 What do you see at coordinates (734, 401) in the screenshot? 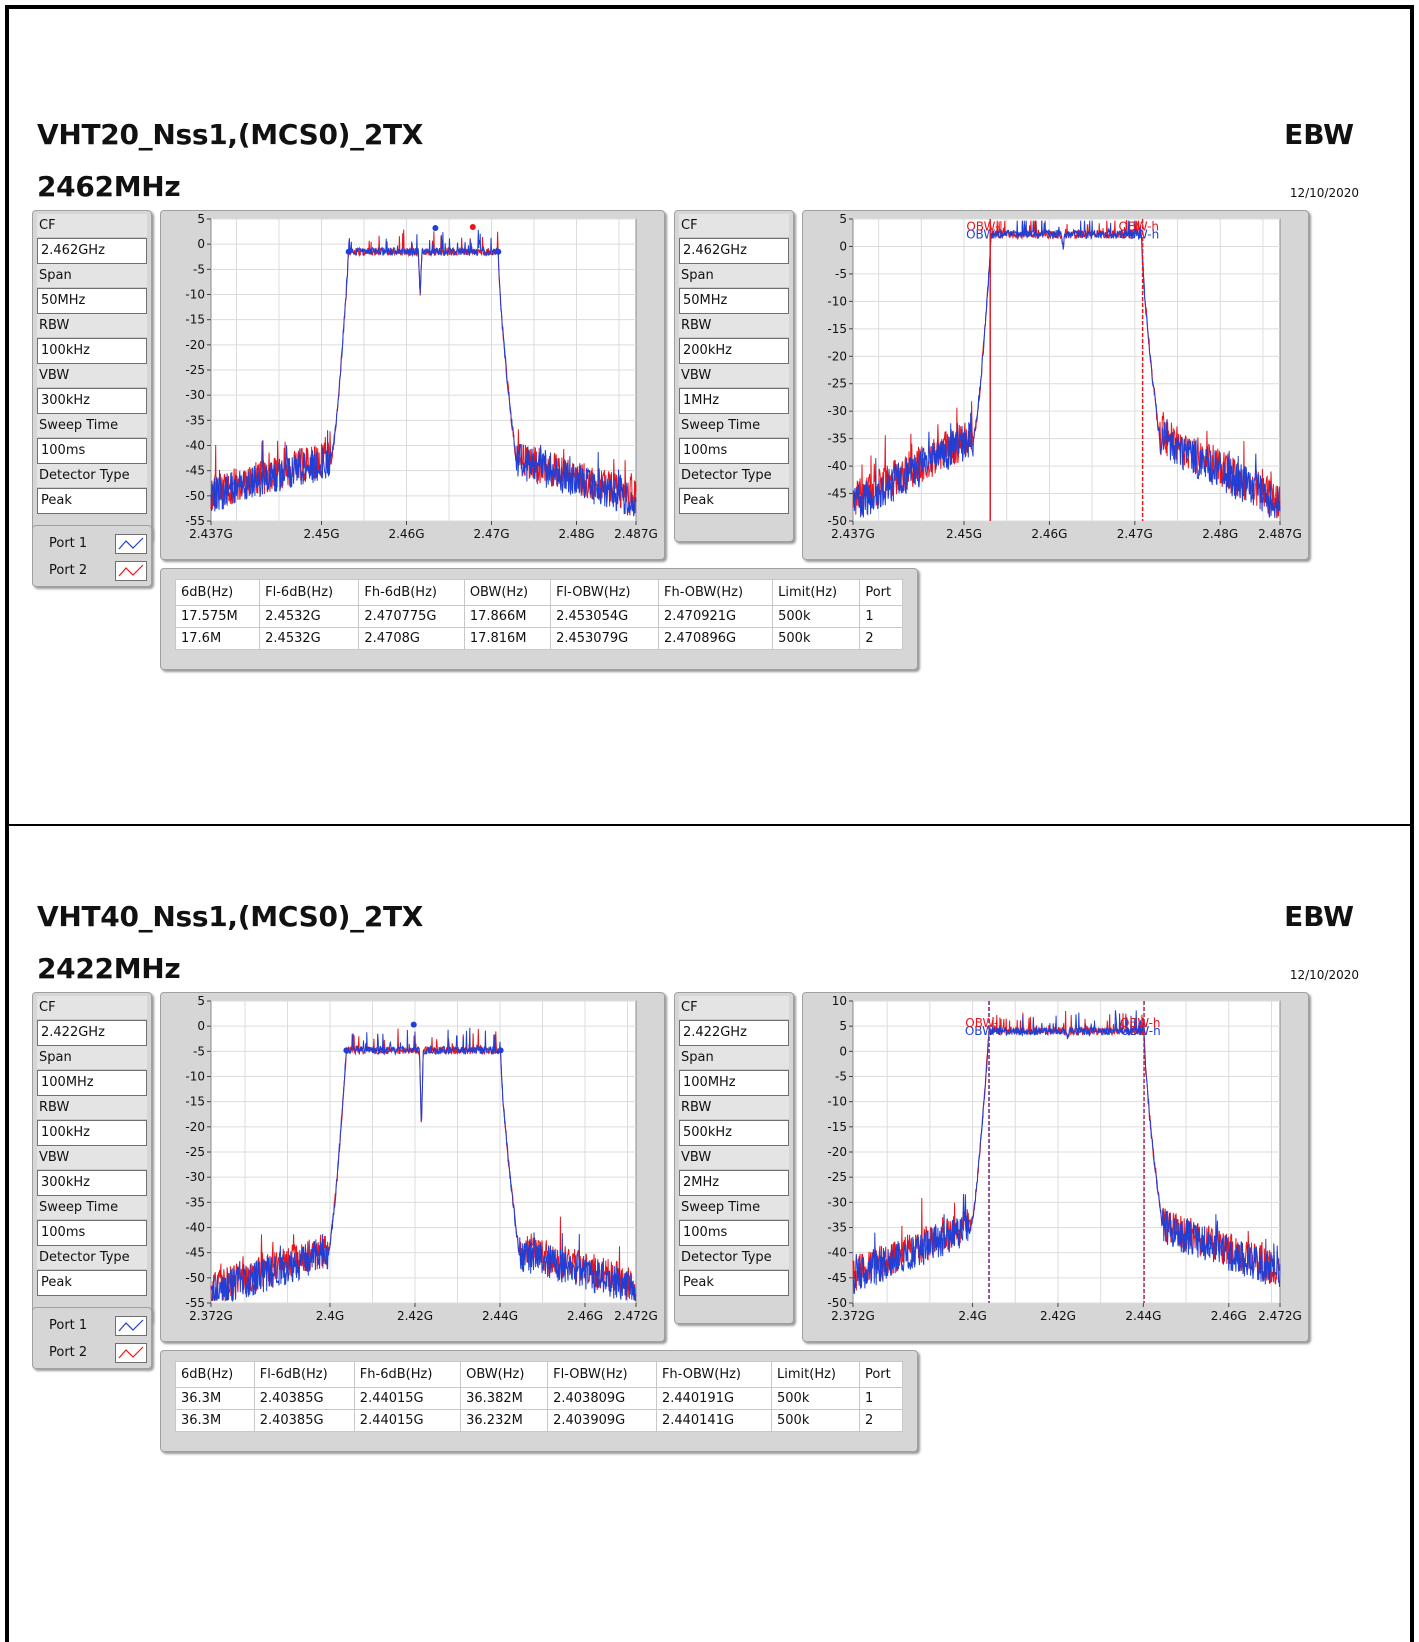
I see `setting-value-field: 1MHz` at bounding box center [734, 401].